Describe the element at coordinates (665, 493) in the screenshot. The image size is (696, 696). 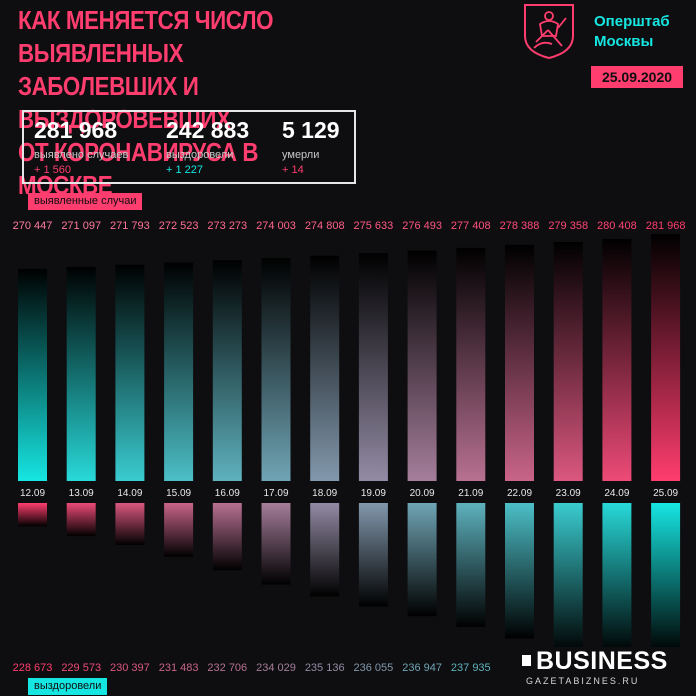
I see `date-label: 25.09` at that location.